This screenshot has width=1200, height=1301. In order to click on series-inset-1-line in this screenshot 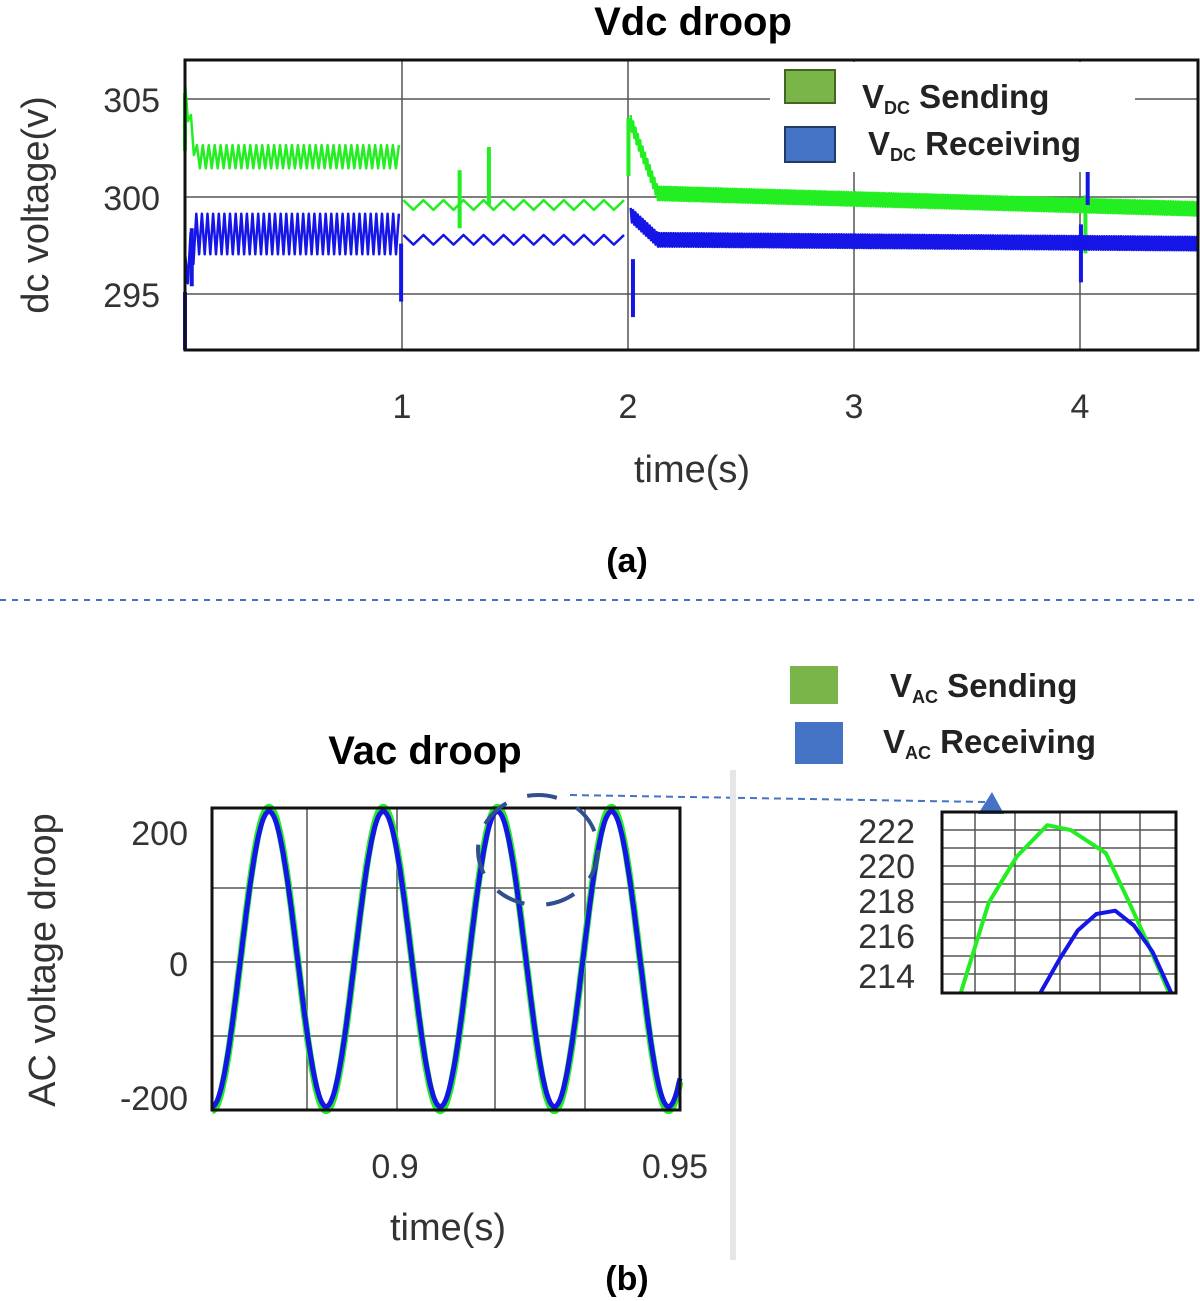, I will do `click(1106, 951)`.